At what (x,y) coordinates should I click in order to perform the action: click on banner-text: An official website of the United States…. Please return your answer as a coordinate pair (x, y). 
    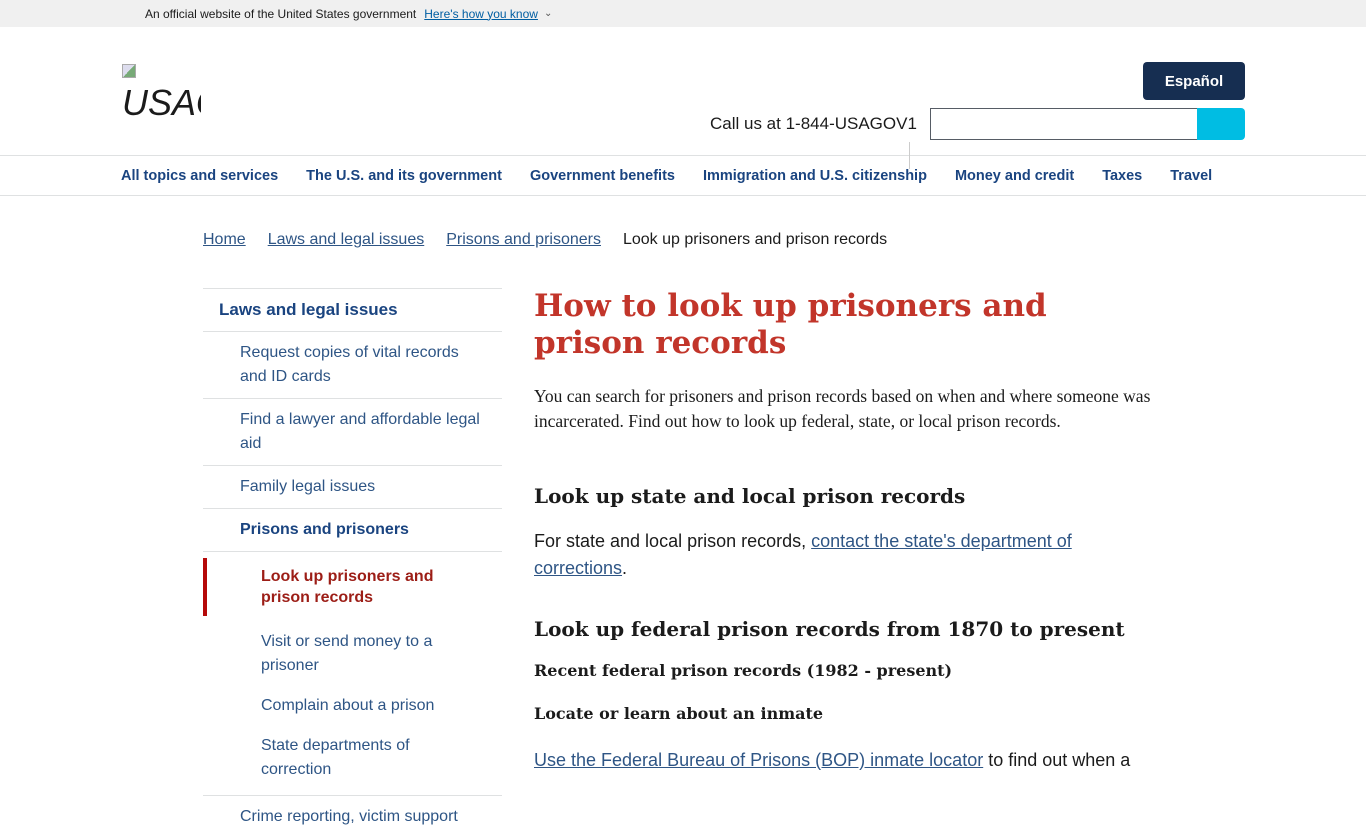
    Looking at the image, I should click on (281, 13).